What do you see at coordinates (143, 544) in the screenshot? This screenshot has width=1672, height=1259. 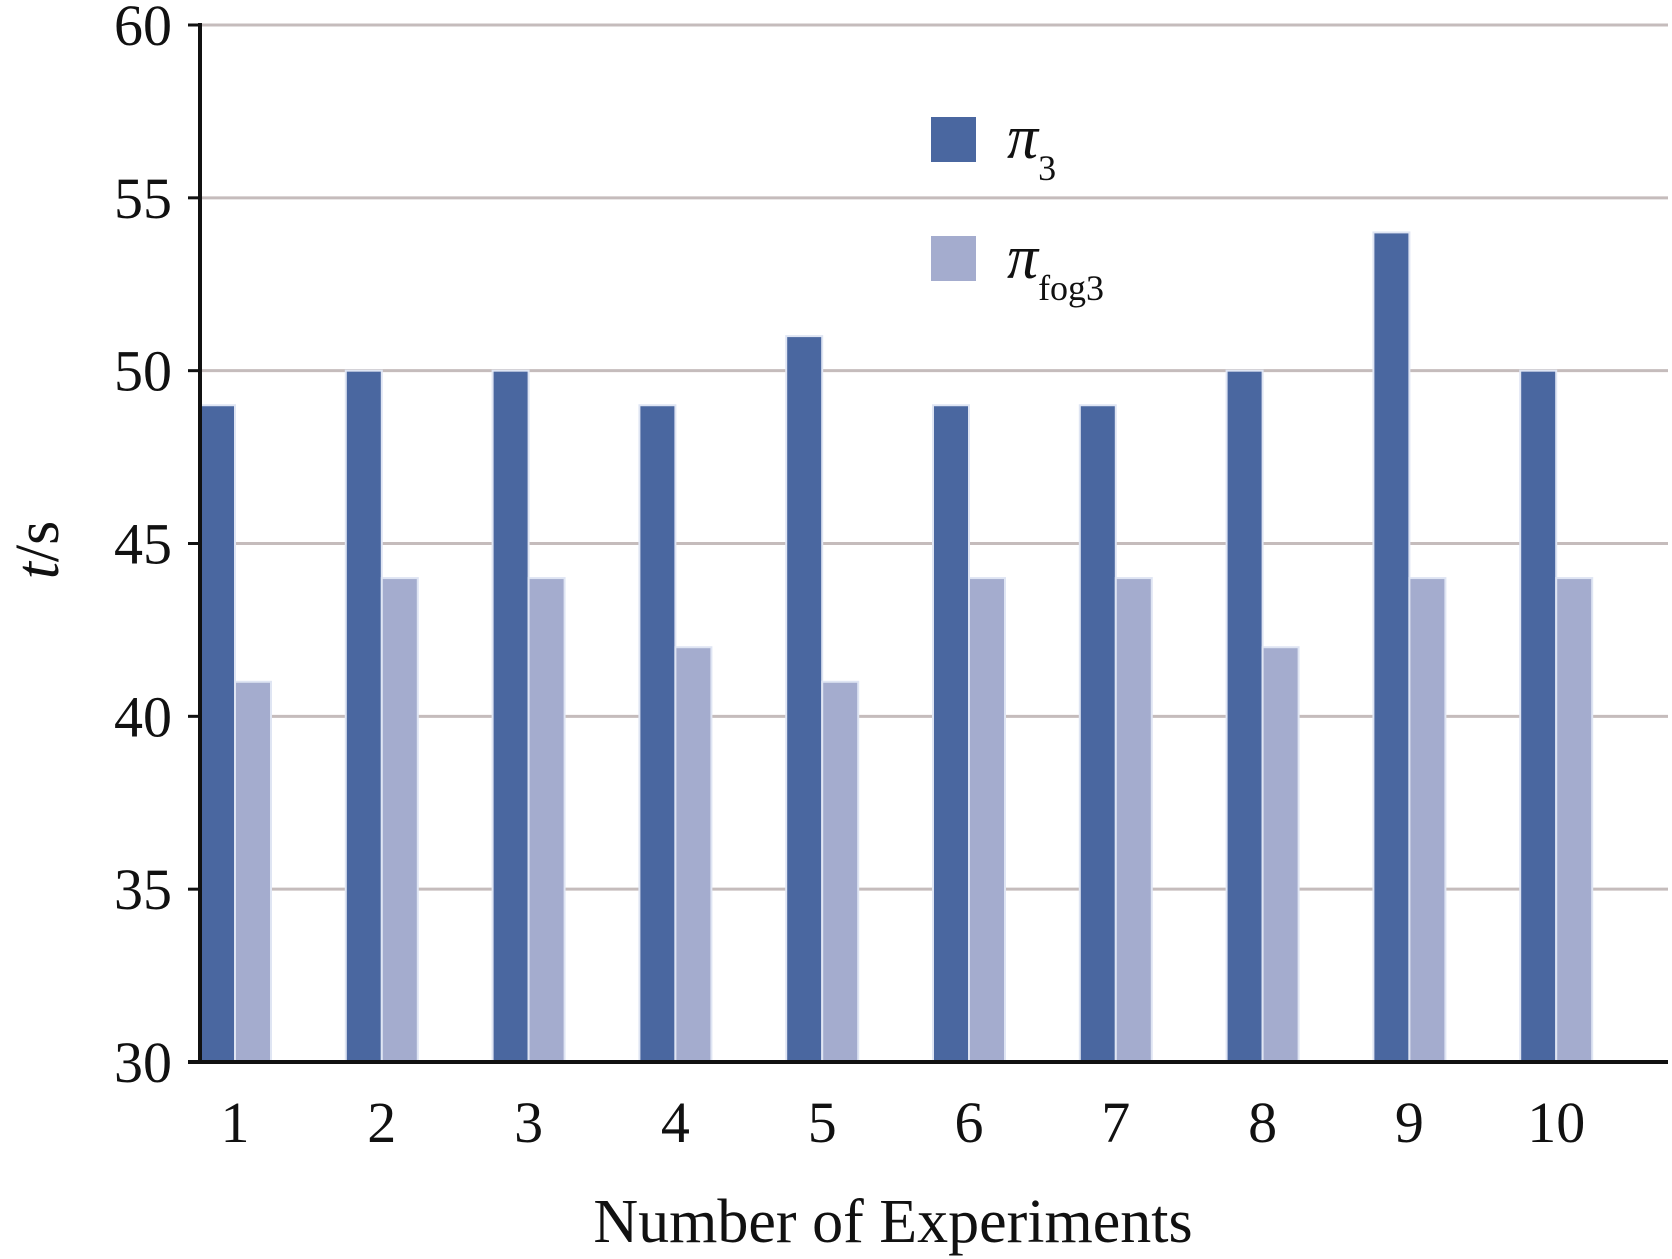 I see `y-tick-label-45: 45` at bounding box center [143, 544].